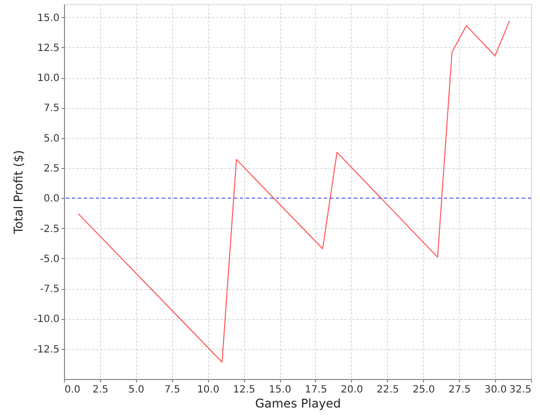 The image size is (540, 420). I want to click on x-tick-label: 2.5, so click(100, 390).